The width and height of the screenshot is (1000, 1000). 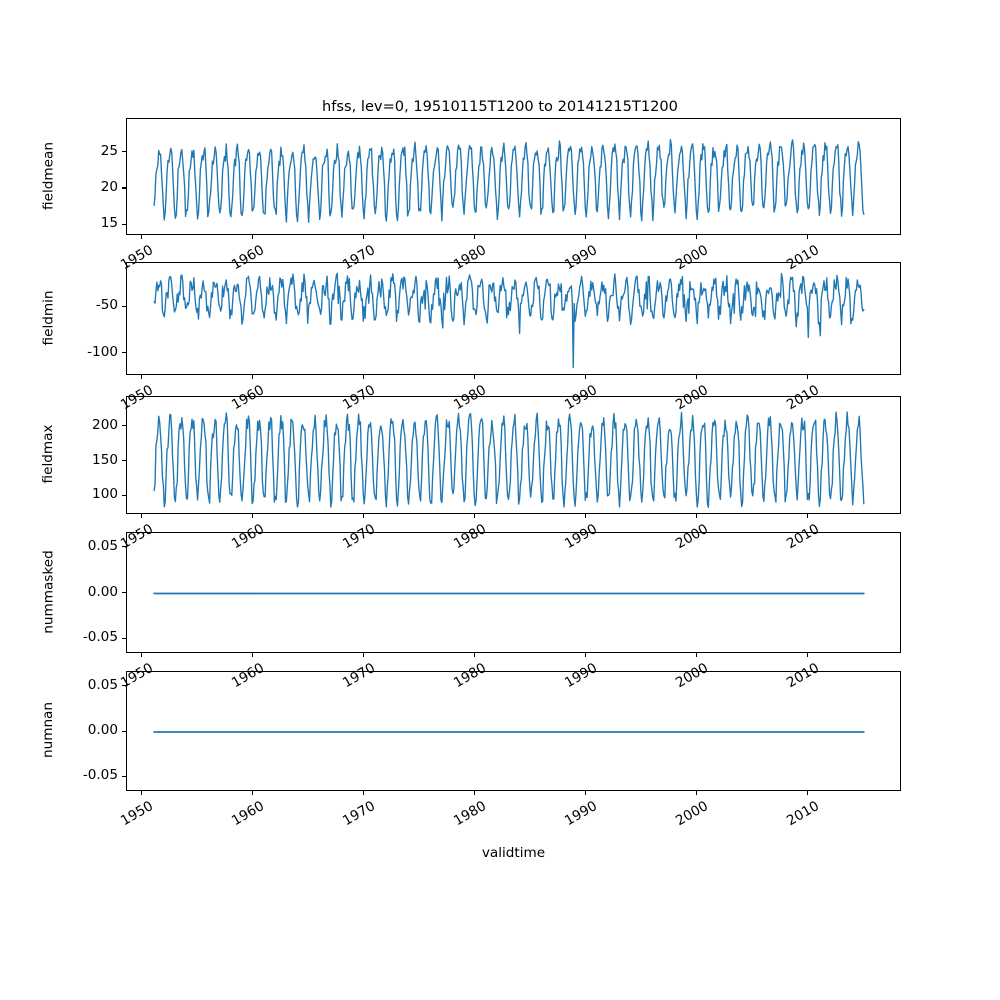 What do you see at coordinates (100, 775) in the screenshot?
I see `ytick-label-numnan-0: -0.05` at bounding box center [100, 775].